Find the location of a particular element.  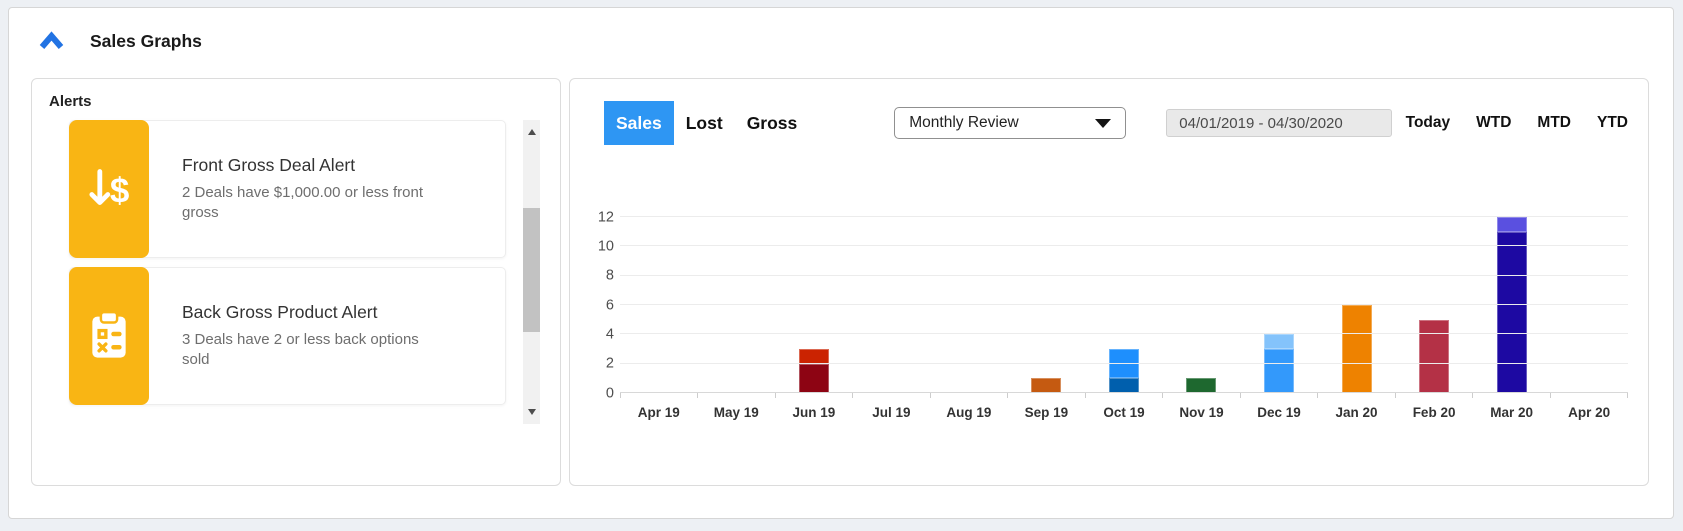

scrollbar-down-button is located at coordinates (531, 412).